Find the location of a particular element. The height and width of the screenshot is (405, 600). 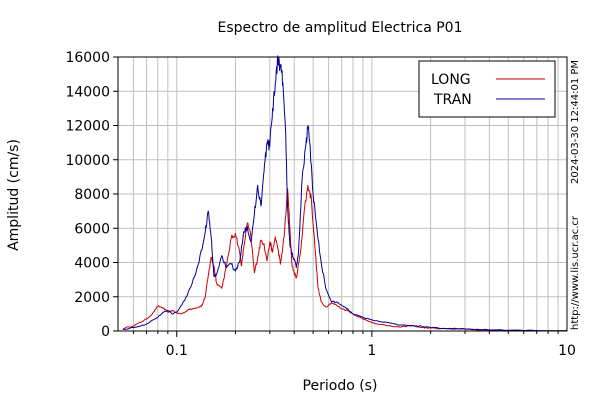

y-tick-labels: 0 2000 4000 6000 8000 10000 12000 14000 16000 is located at coordinates (87, 195).